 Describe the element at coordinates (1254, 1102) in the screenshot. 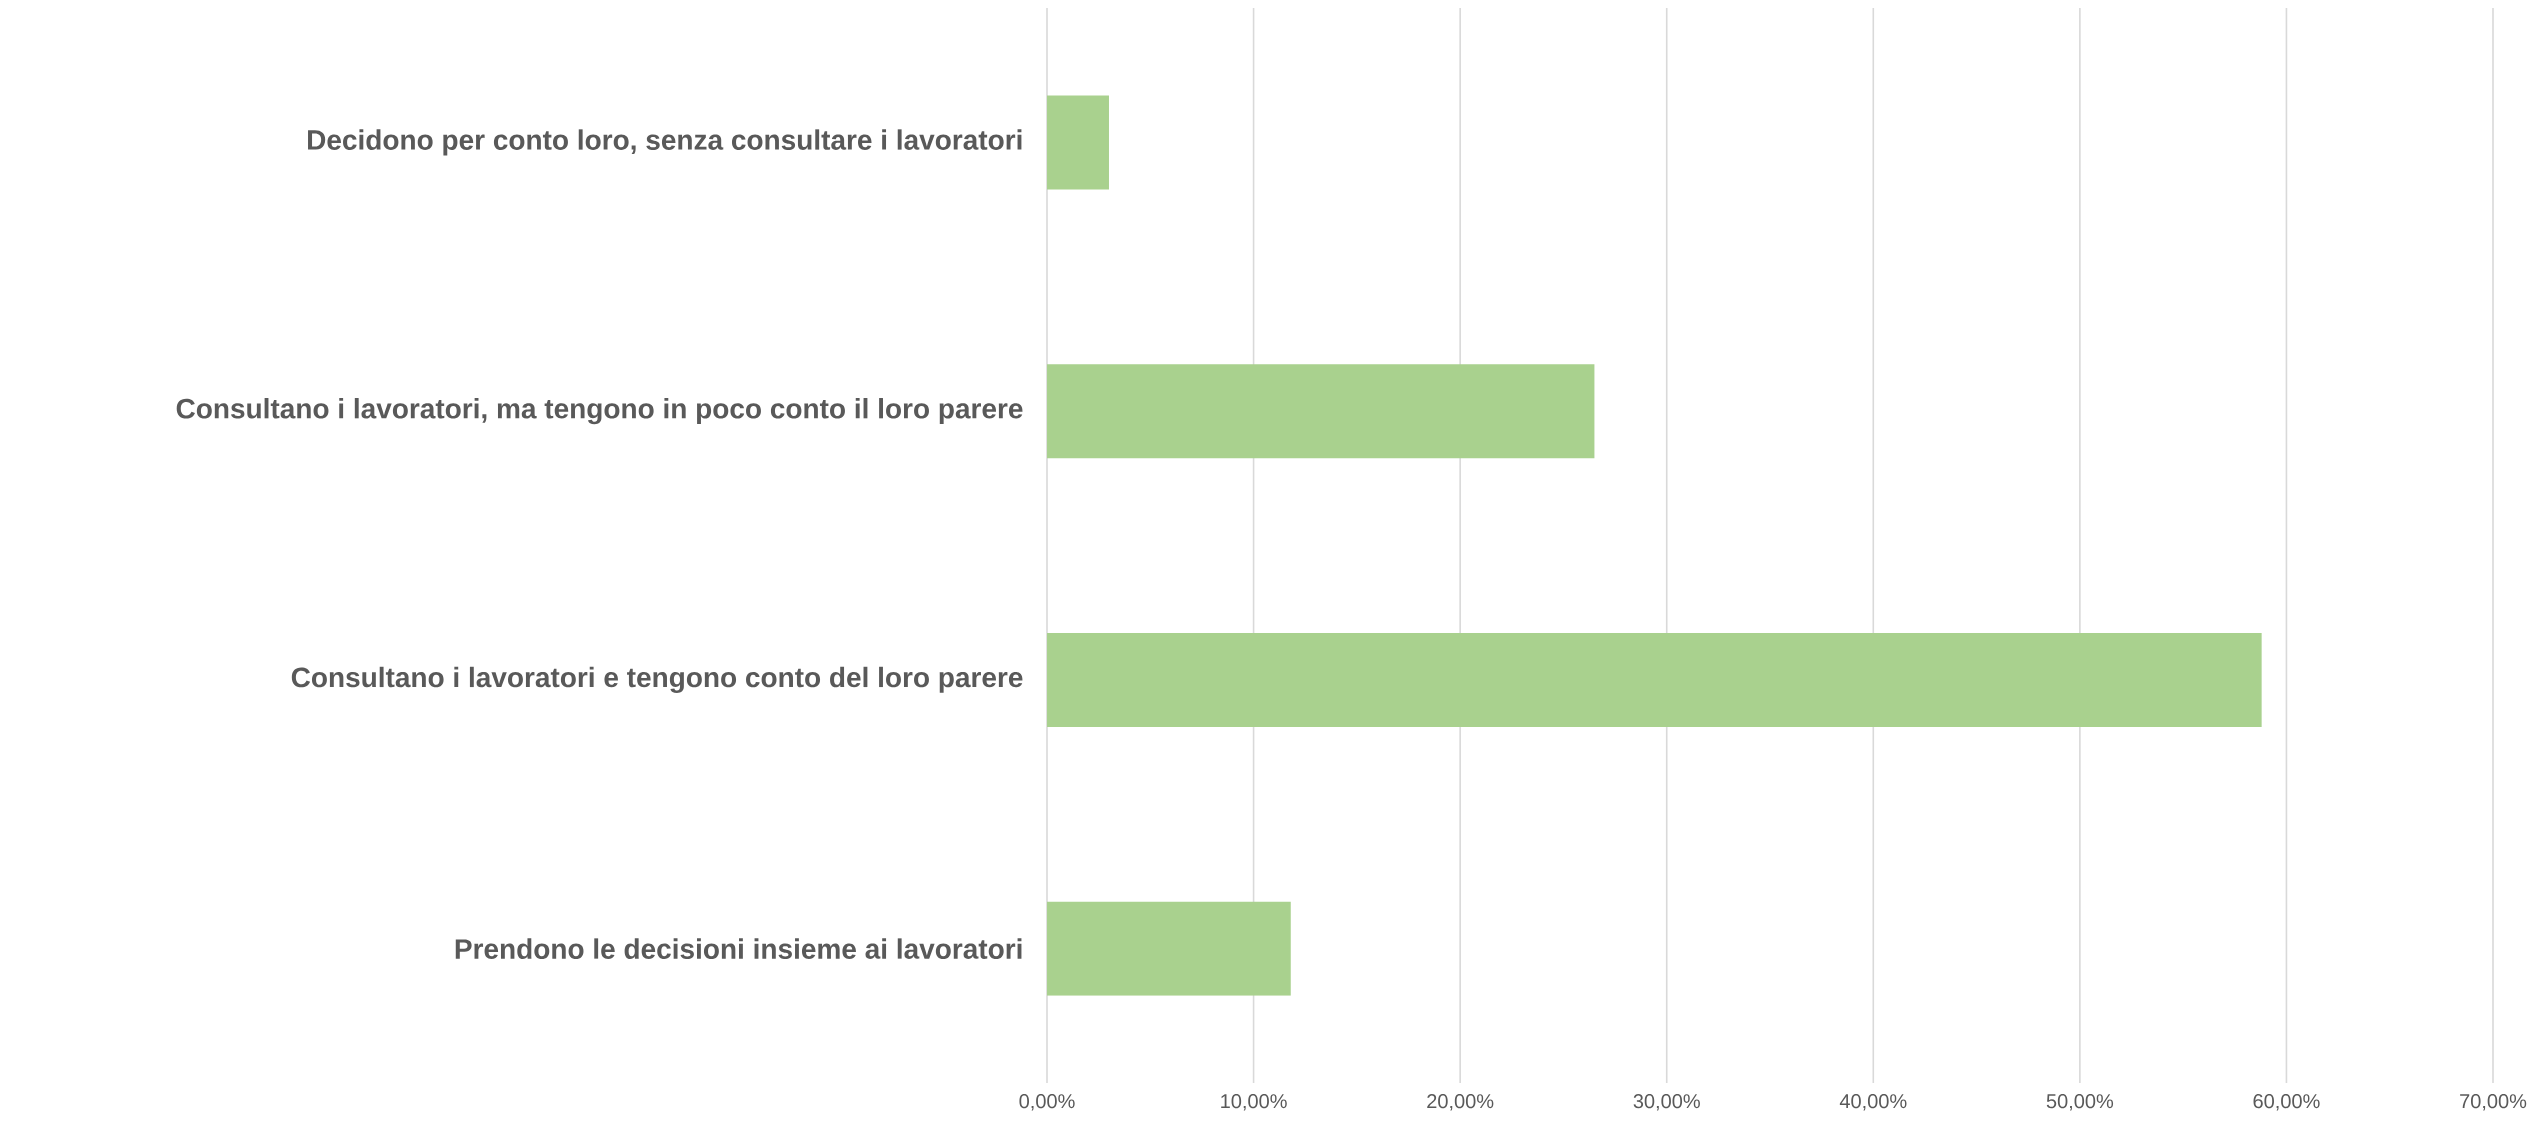

I see `x-tick-label: 10,00%` at that location.